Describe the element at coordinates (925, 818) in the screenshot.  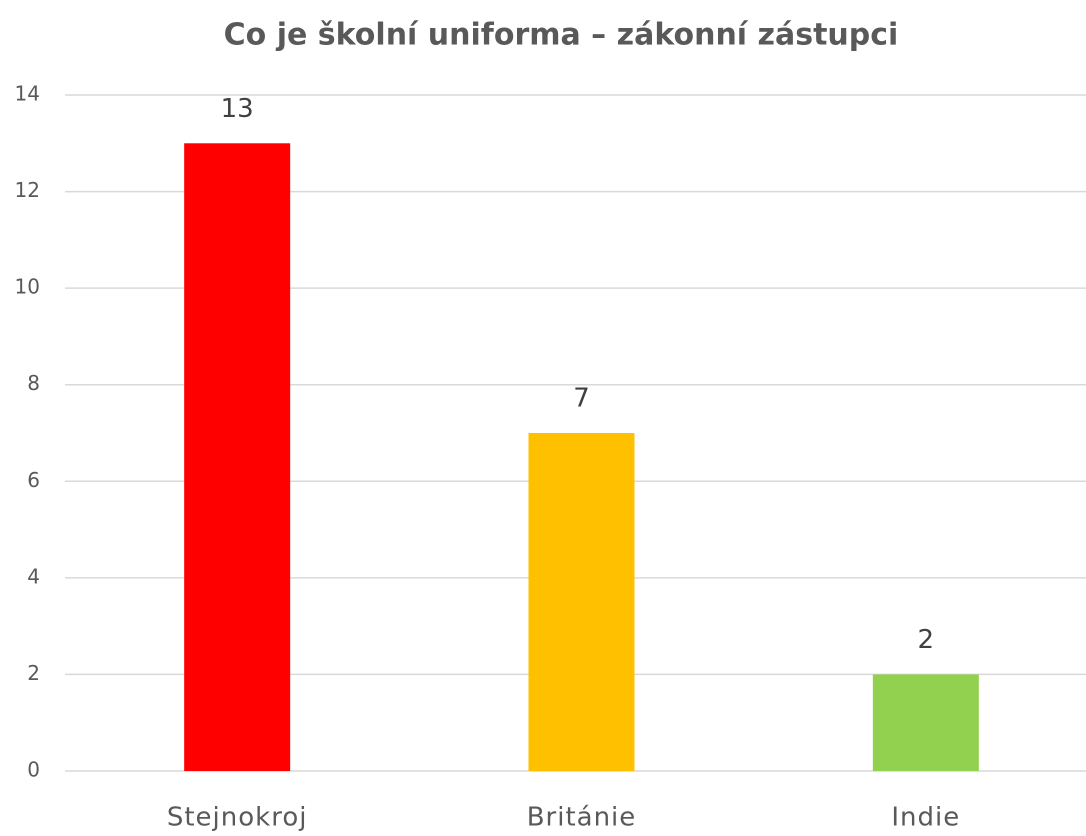
I see `x-tick-label: Indie` at that location.